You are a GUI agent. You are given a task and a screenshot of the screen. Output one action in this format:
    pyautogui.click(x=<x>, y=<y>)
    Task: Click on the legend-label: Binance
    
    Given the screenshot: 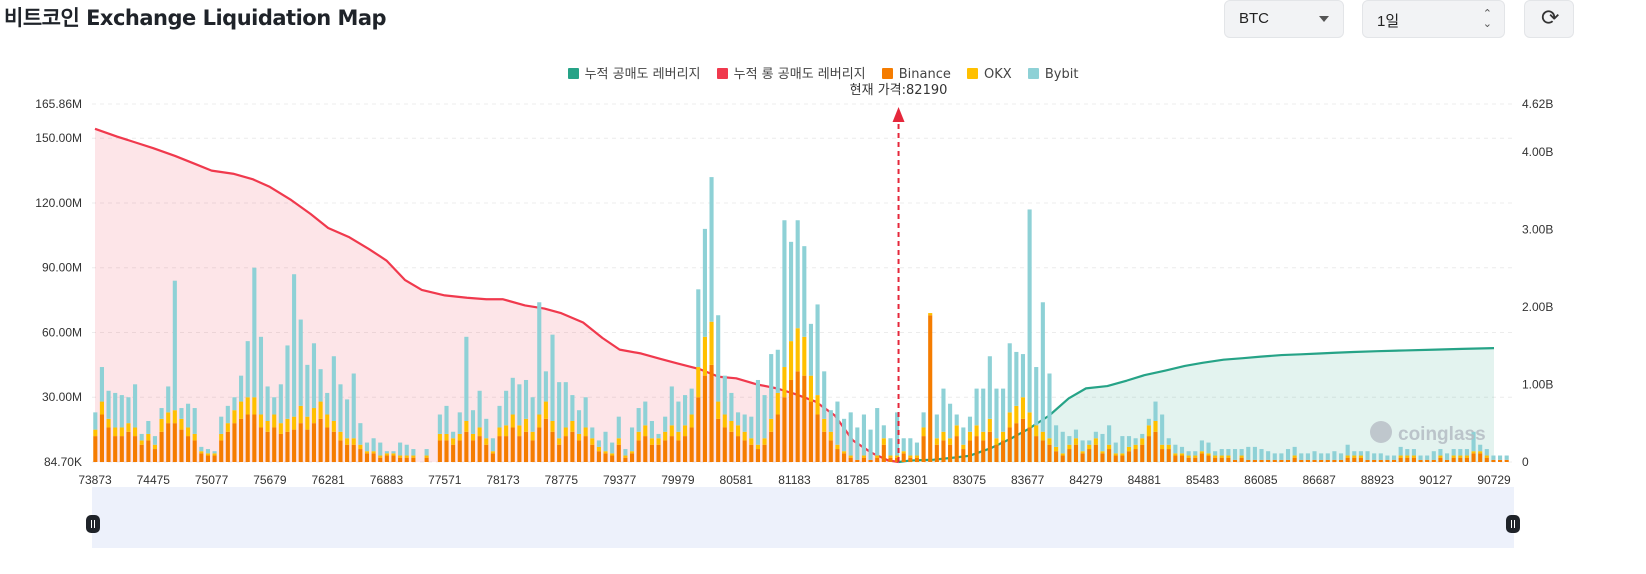 What is the action you would take?
    pyautogui.click(x=924, y=74)
    